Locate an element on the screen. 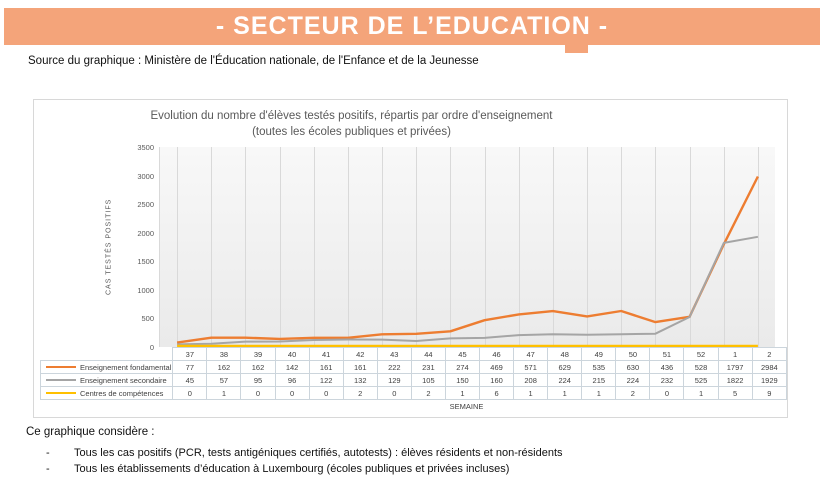 The width and height of the screenshot is (820, 496). legend-cell: Enseignement fondamental is located at coordinates (106, 367).